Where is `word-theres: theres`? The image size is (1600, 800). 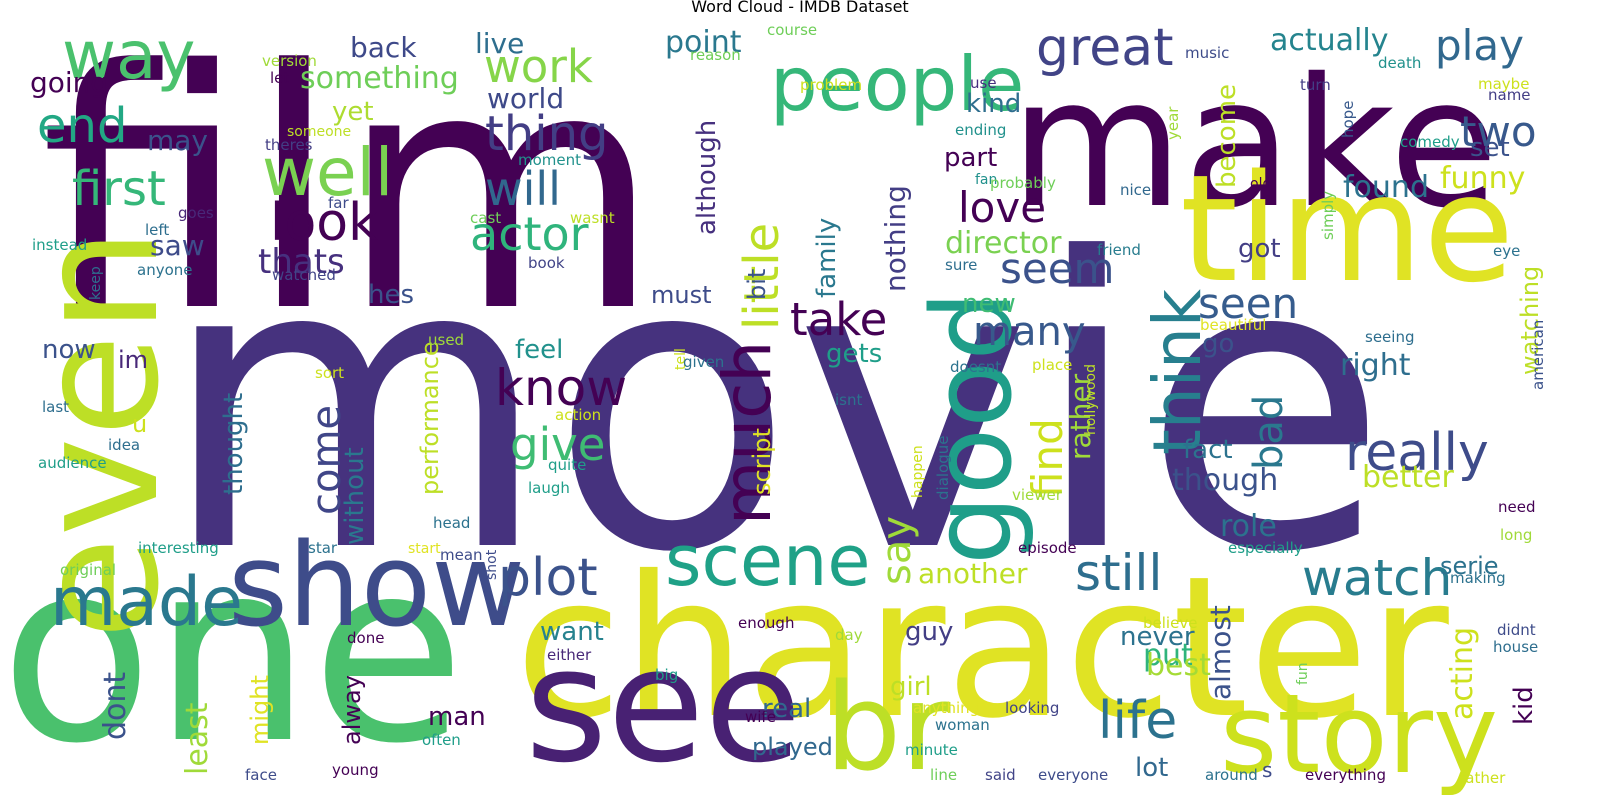
word-theres: theres is located at coordinates (289, 145).